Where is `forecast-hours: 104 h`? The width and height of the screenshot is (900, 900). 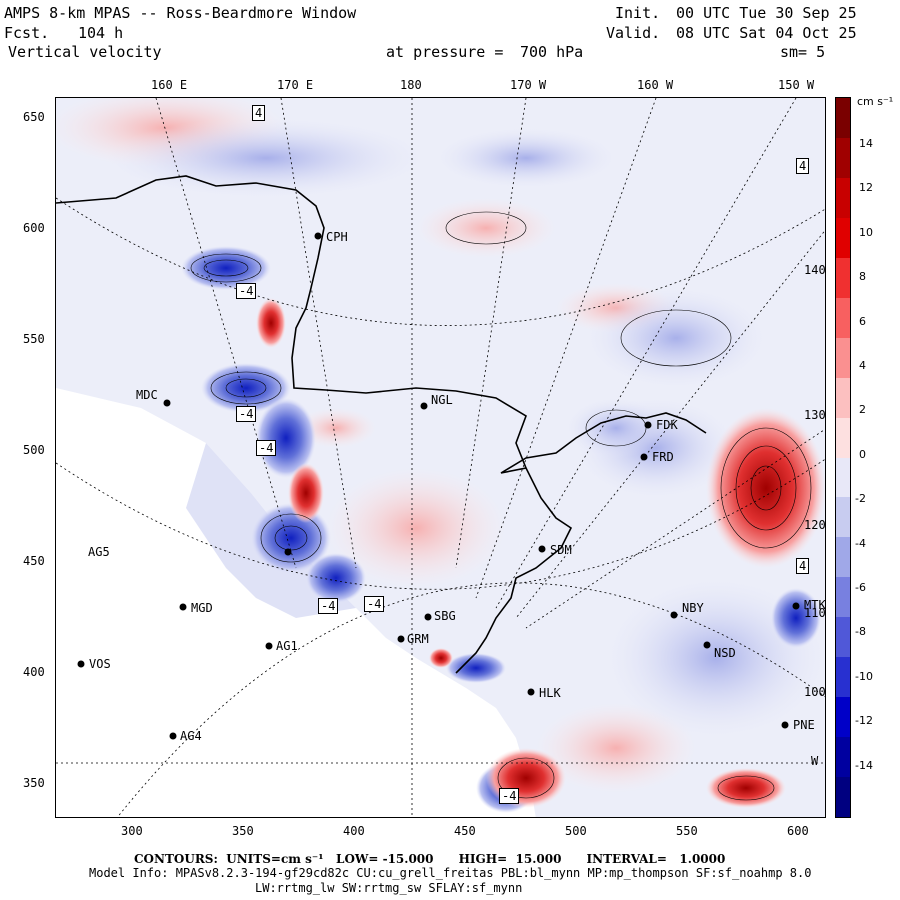 forecast-hours: 104 h is located at coordinates (101, 33).